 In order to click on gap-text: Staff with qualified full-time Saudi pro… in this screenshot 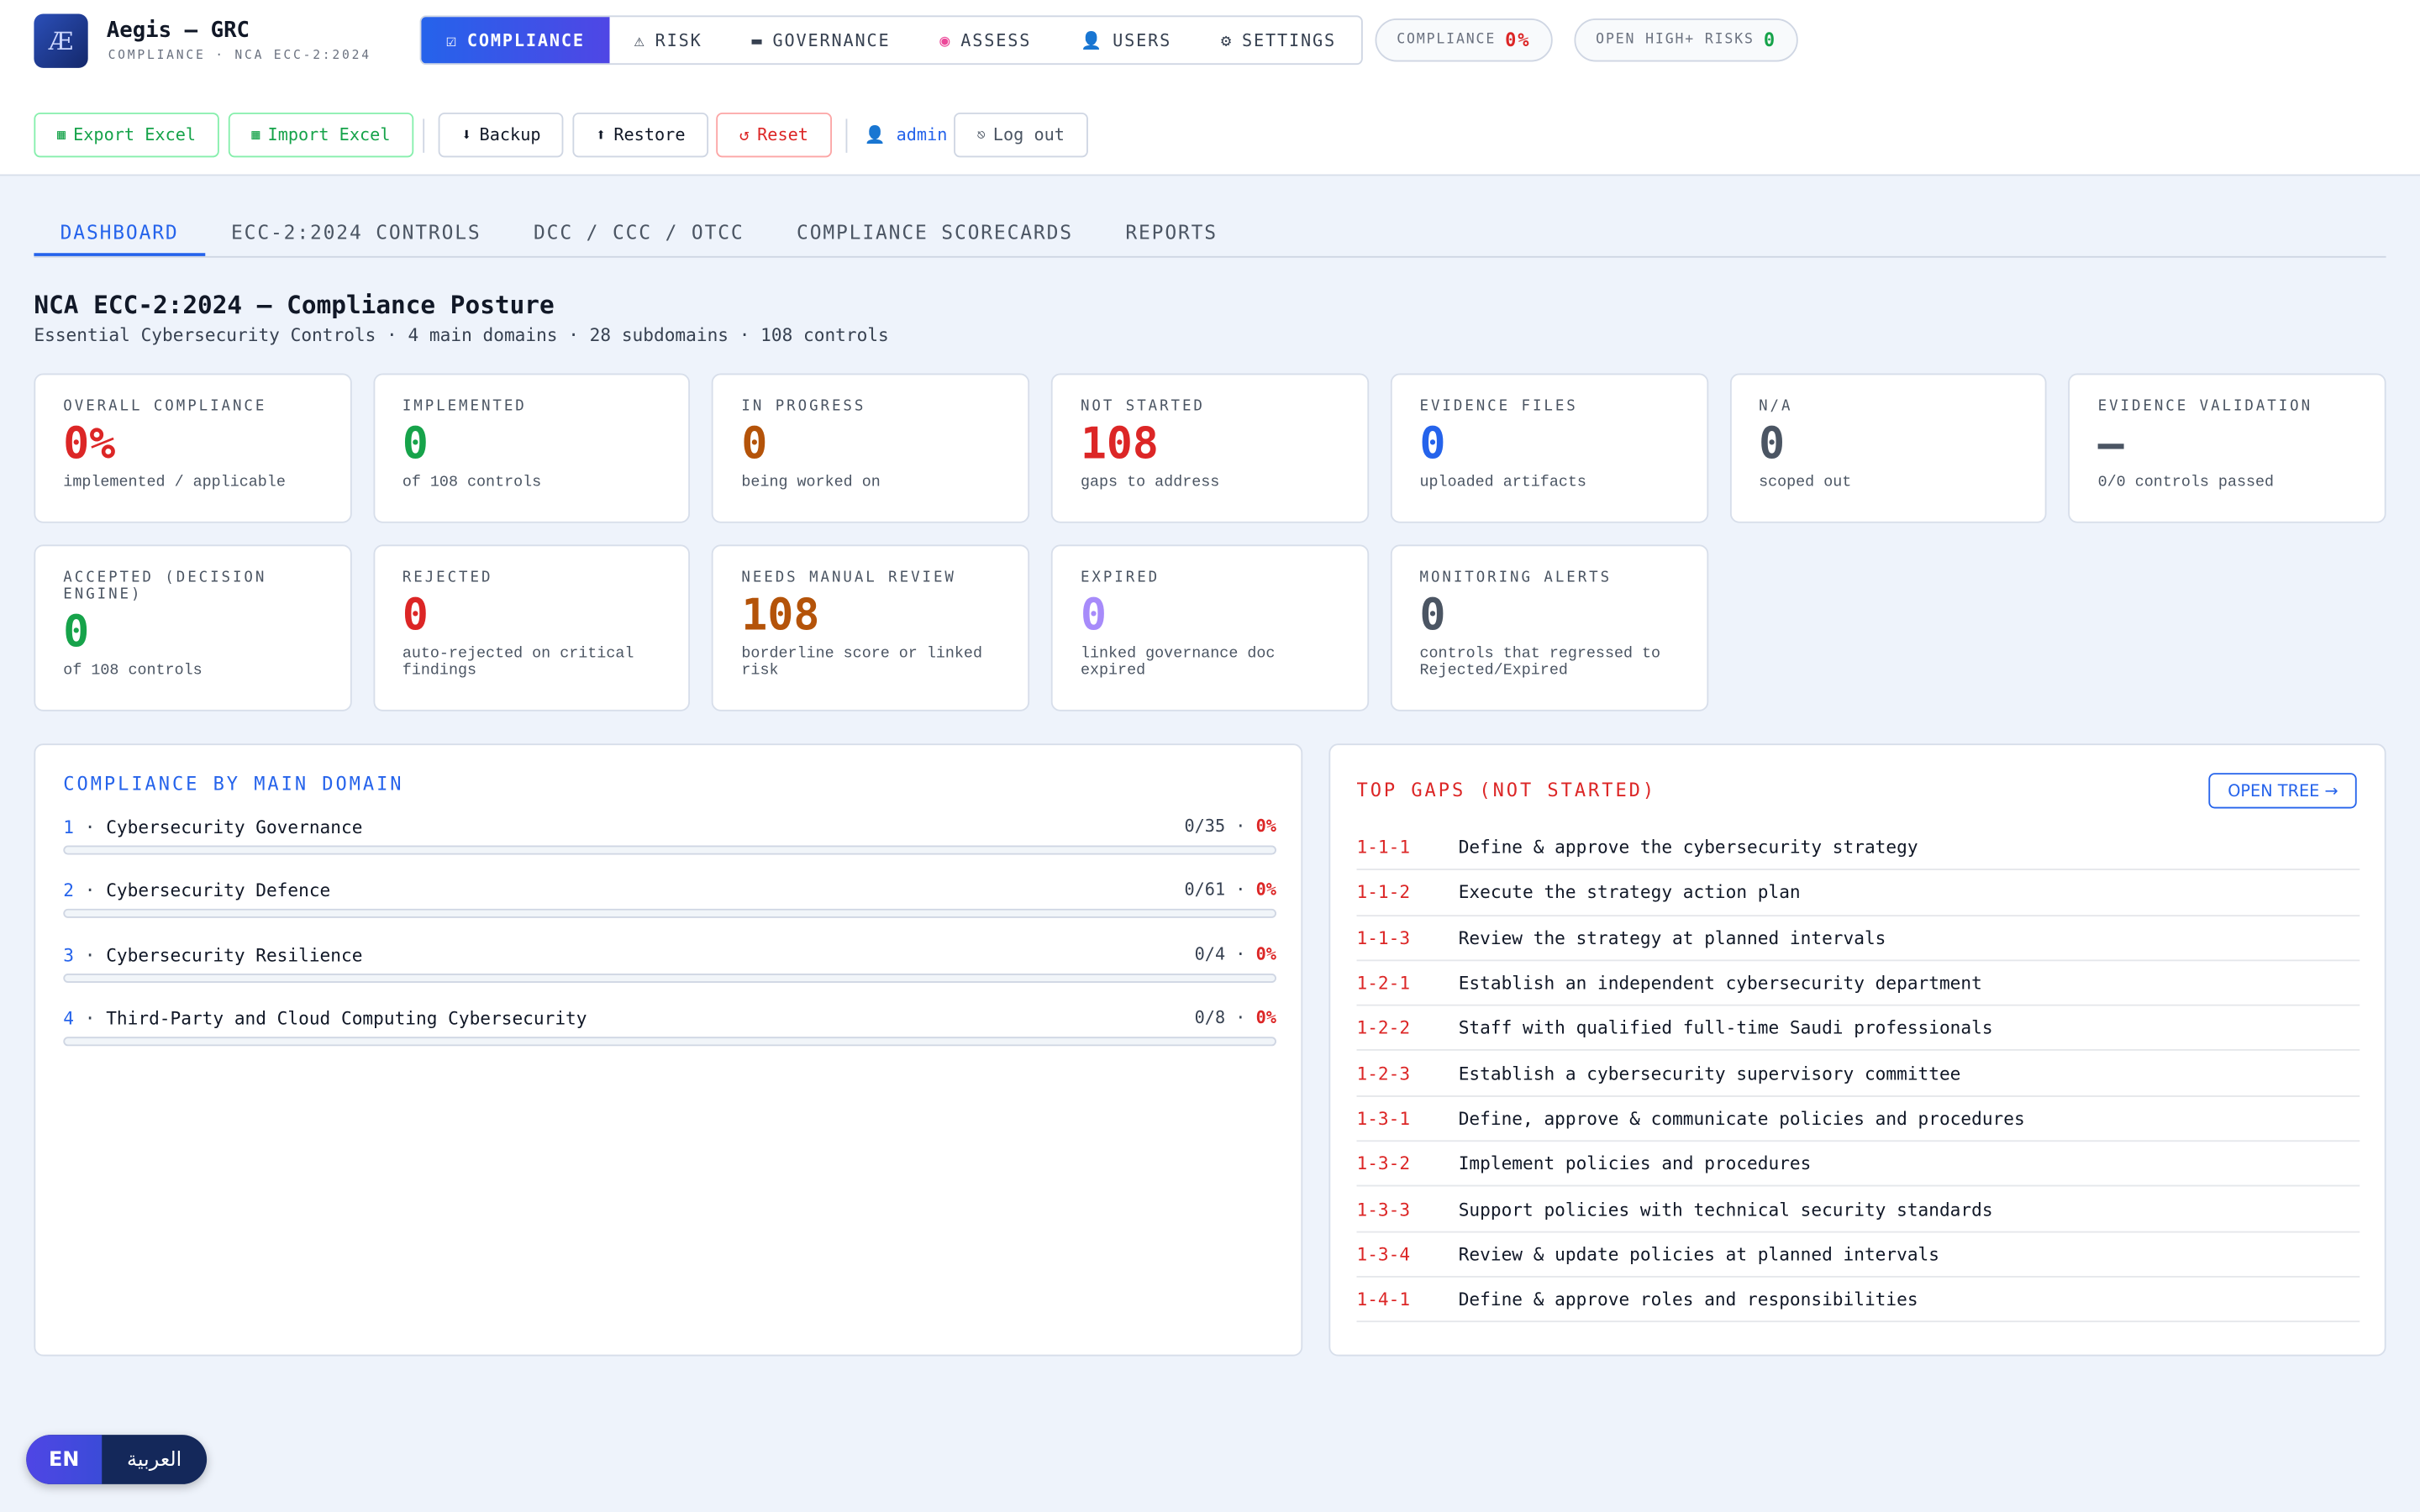, I will do `click(1726, 1028)`.